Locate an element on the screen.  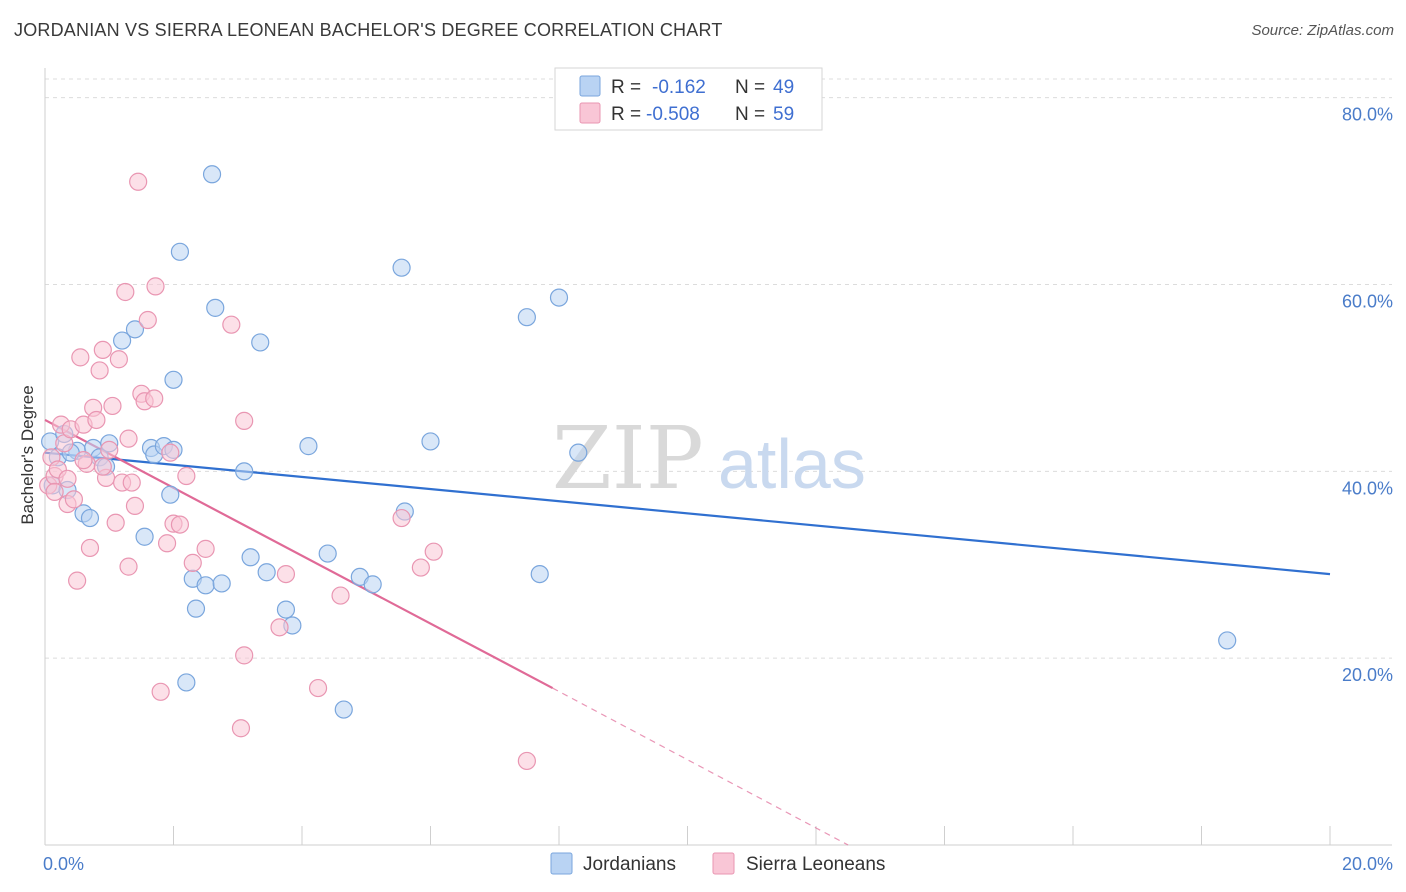
sierra-leonean-trend-line is located at coordinates (299, 554).